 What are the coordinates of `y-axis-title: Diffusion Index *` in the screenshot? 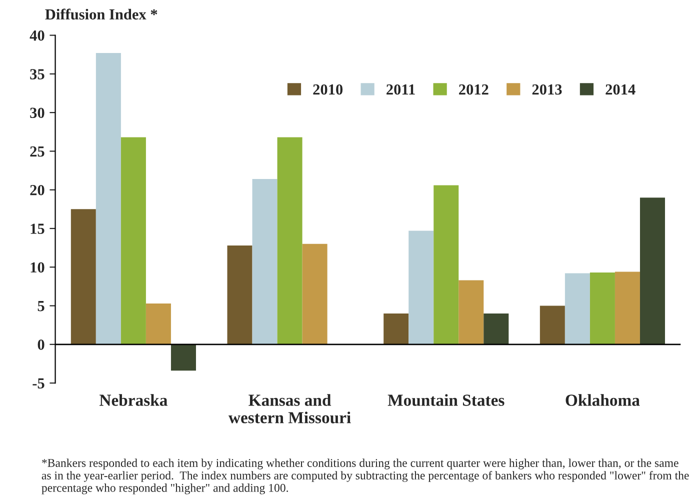 It's located at (101, 14).